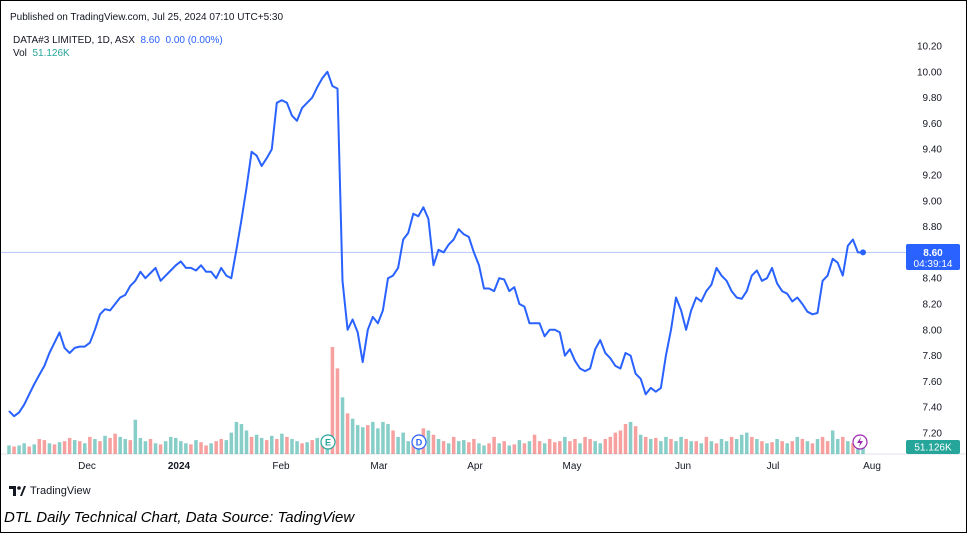 The height and width of the screenshot is (533, 967). I want to click on y-tick-label: 7.60, so click(933, 382).